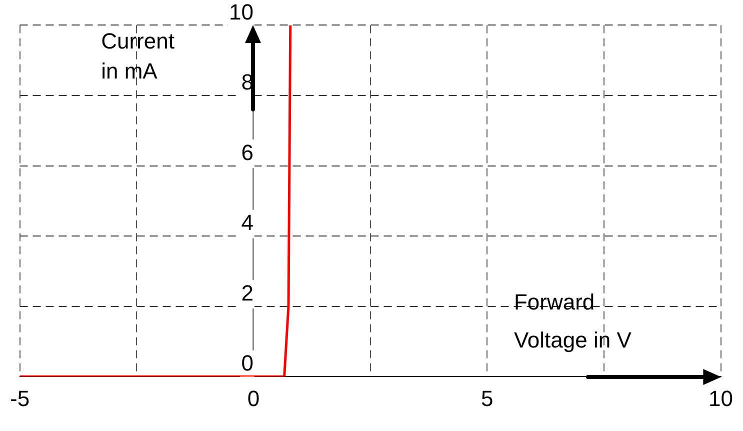 Image resolution: width=743 pixels, height=431 pixels. What do you see at coordinates (247, 223) in the screenshot?
I see `y-tick-label: 4` at bounding box center [247, 223].